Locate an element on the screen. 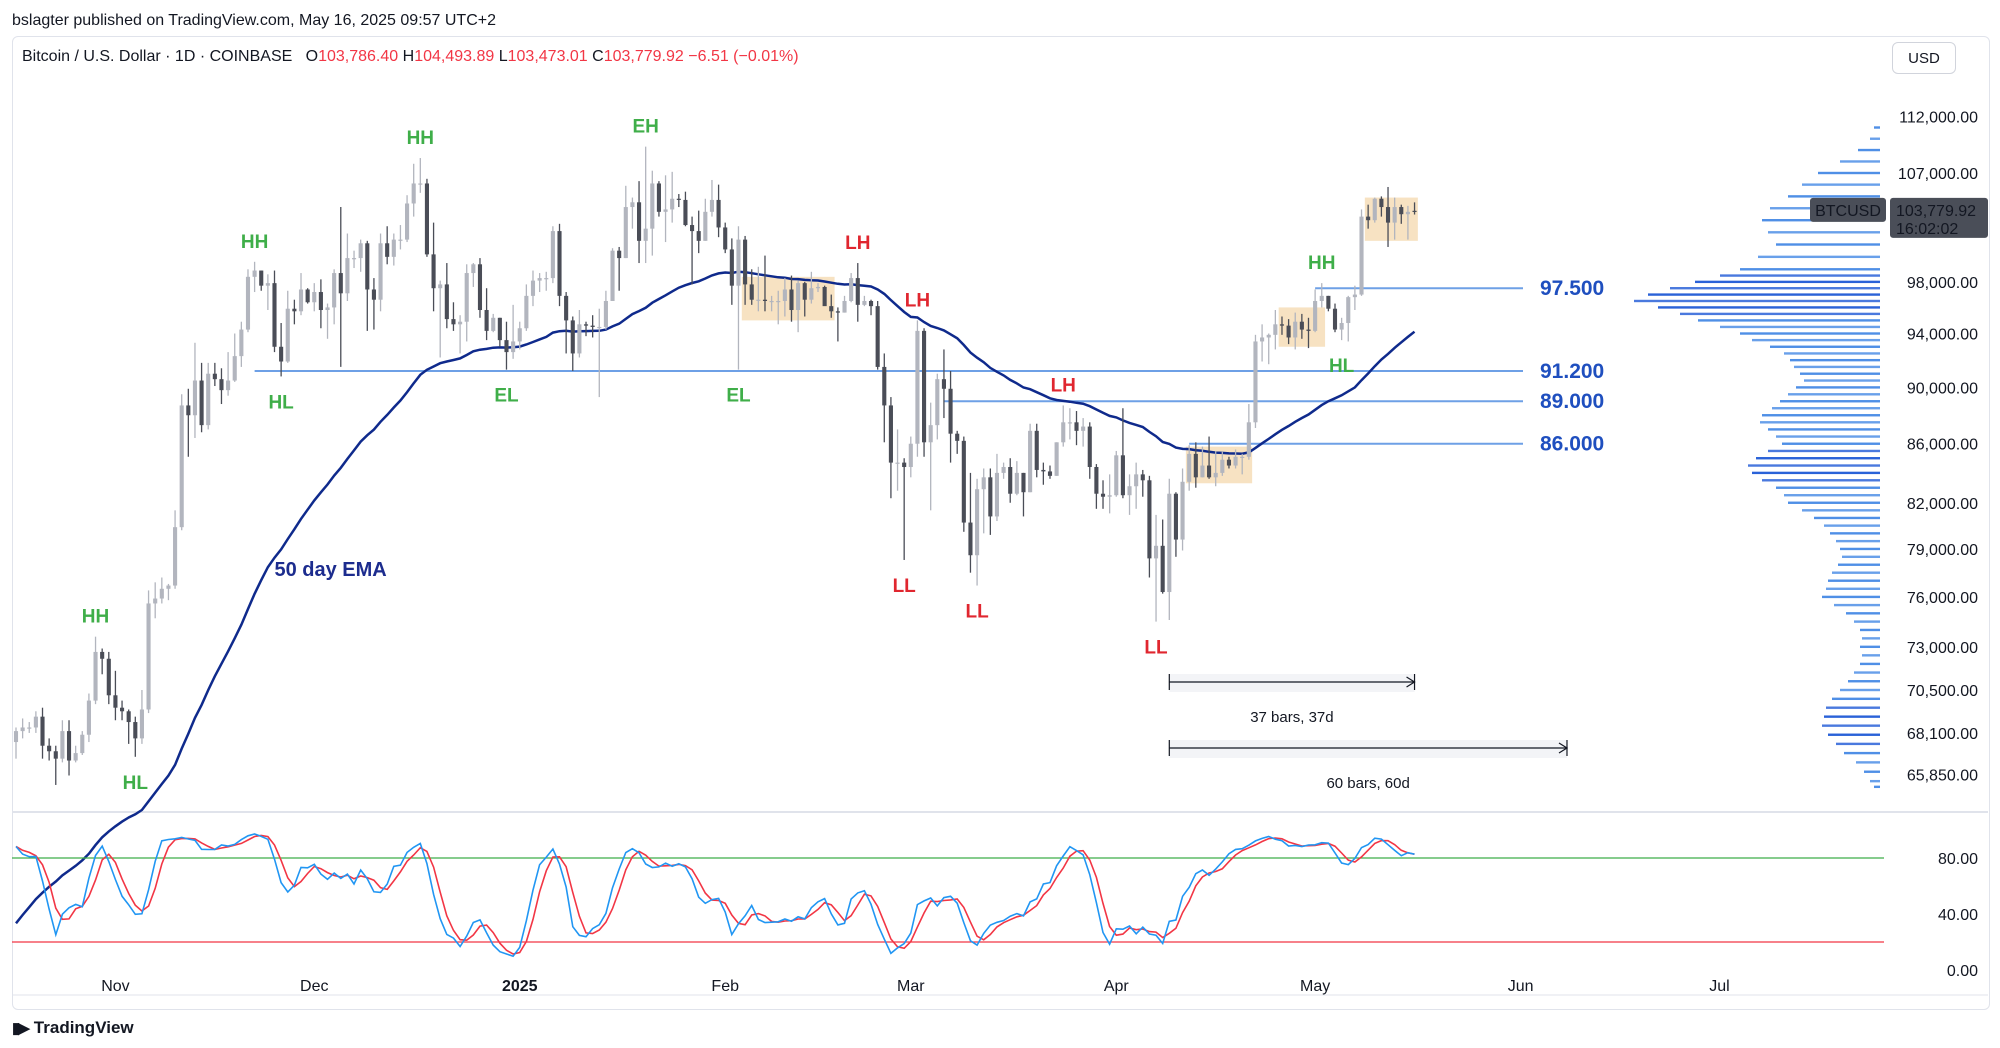 The image size is (2000, 1048). symbol-tag is located at coordinates (1848, 209).